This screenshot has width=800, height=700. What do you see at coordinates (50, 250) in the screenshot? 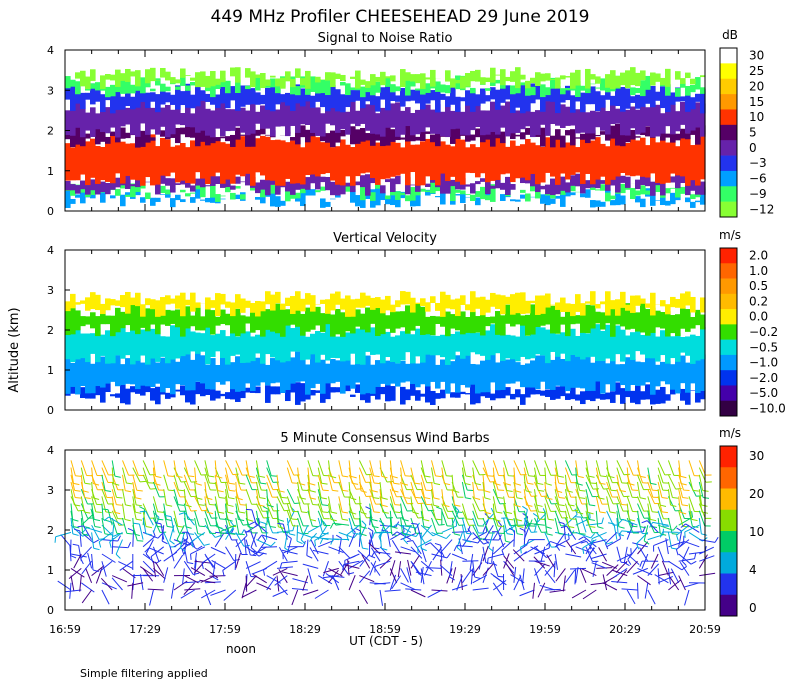
I see `y-tick-label: 4` at bounding box center [50, 250].